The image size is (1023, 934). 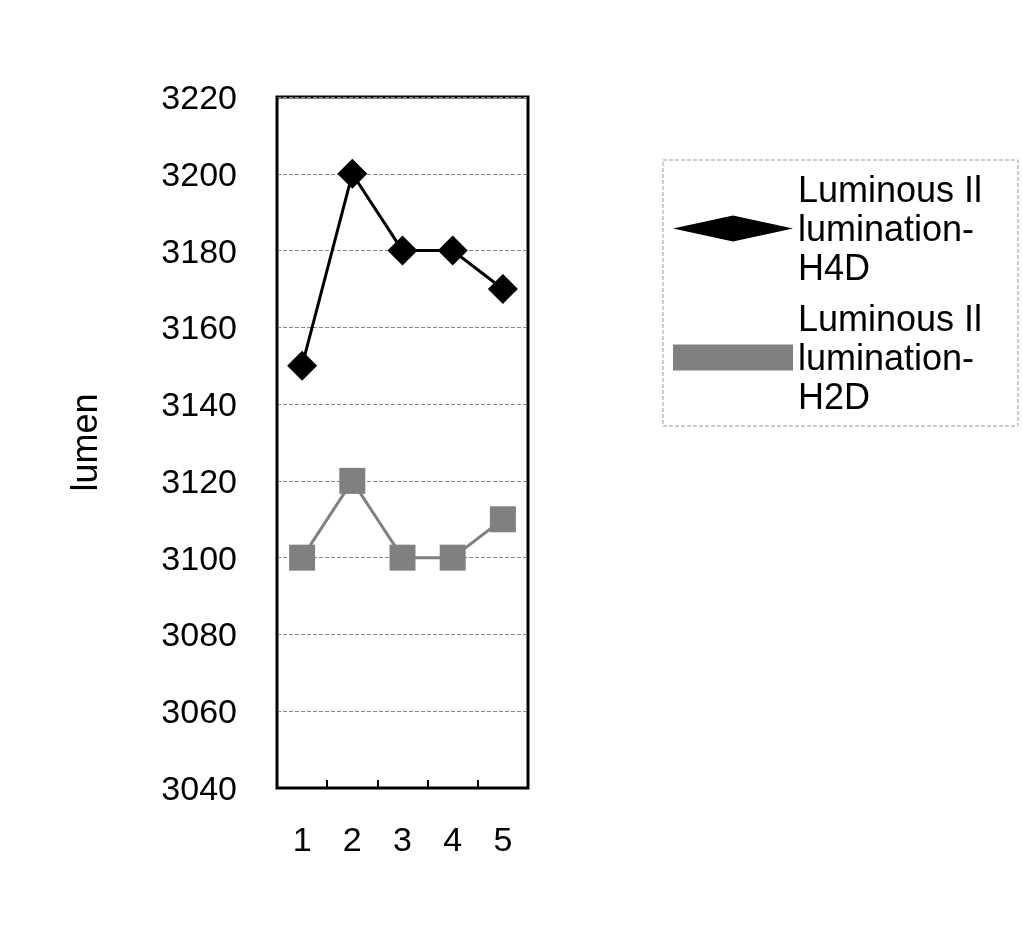 I want to click on y-axis-title: lumen, so click(x=84, y=442).